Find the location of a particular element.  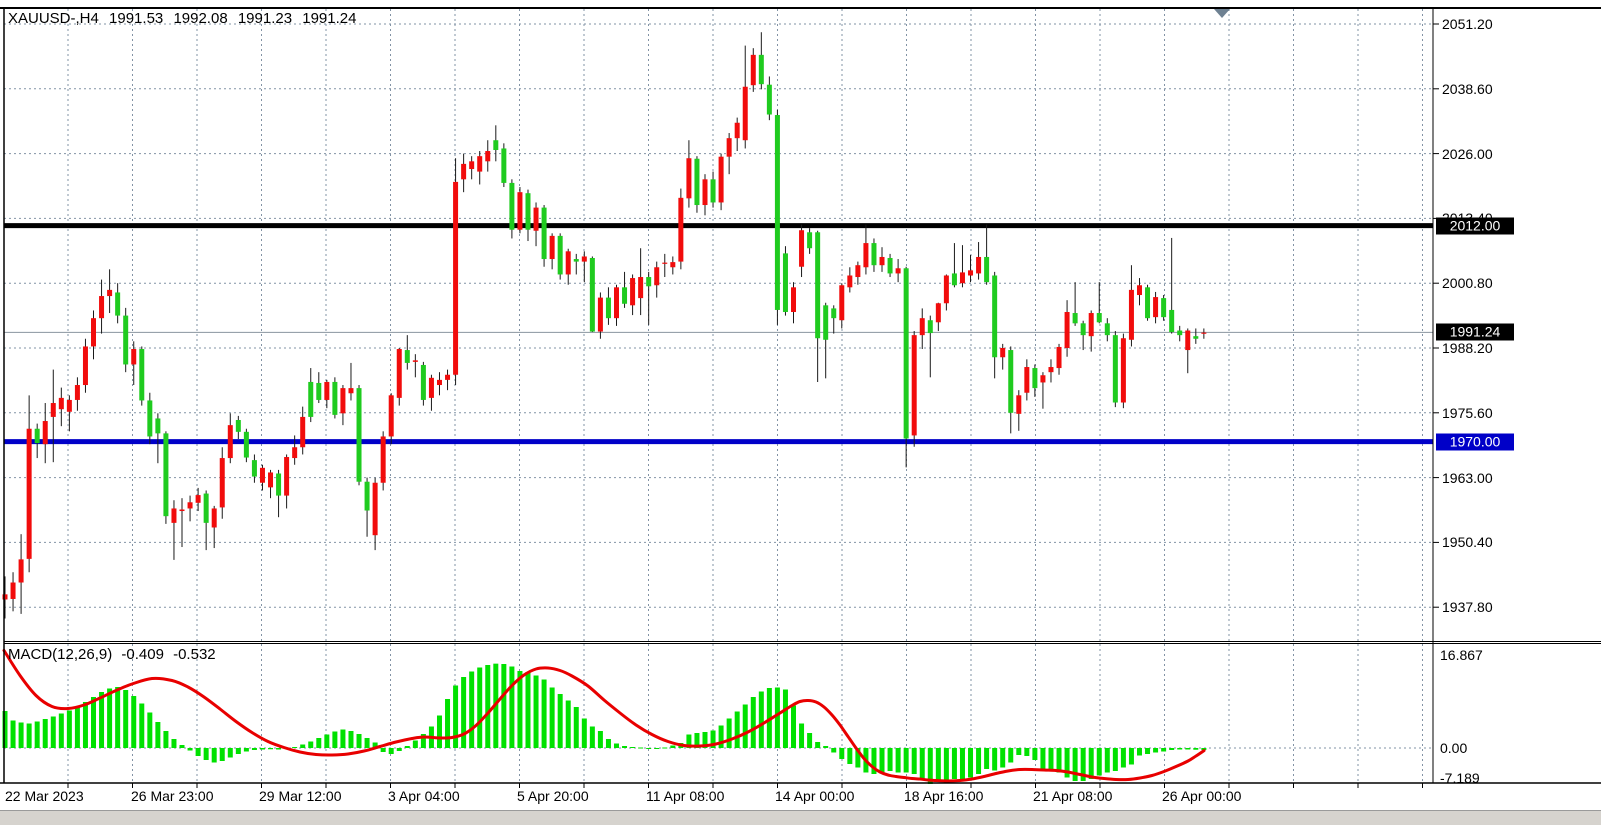

time-axis-label: 21 Apr 08:00 is located at coordinates (1073, 796).